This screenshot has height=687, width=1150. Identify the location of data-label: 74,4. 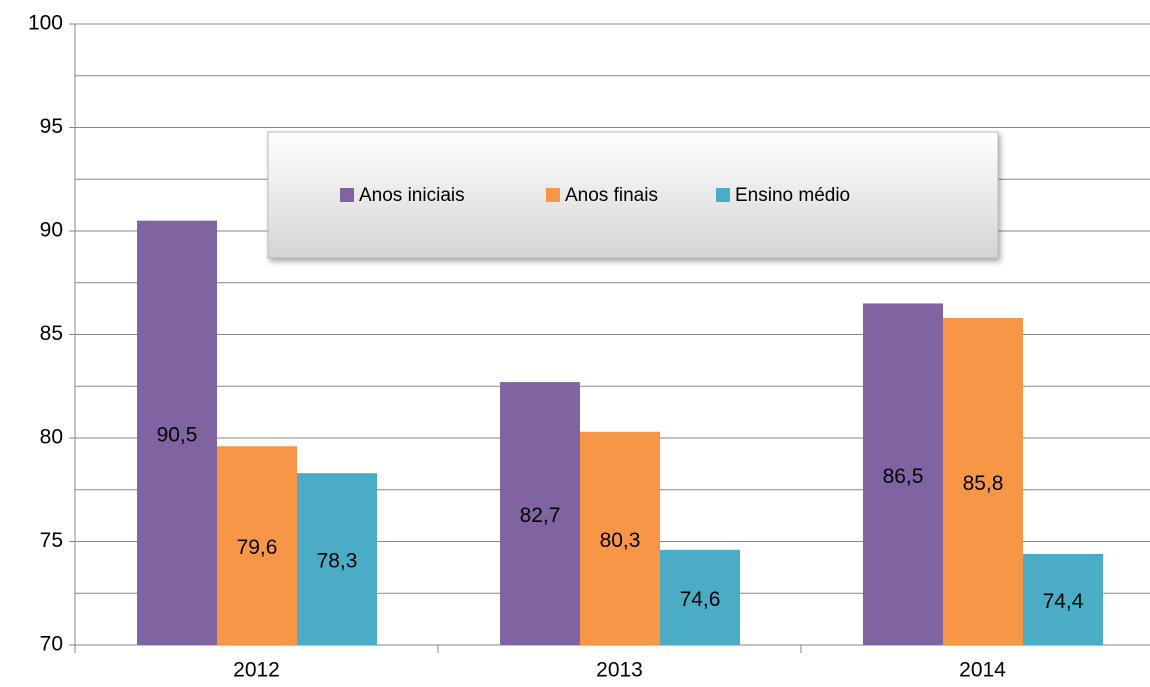
(1063, 601).